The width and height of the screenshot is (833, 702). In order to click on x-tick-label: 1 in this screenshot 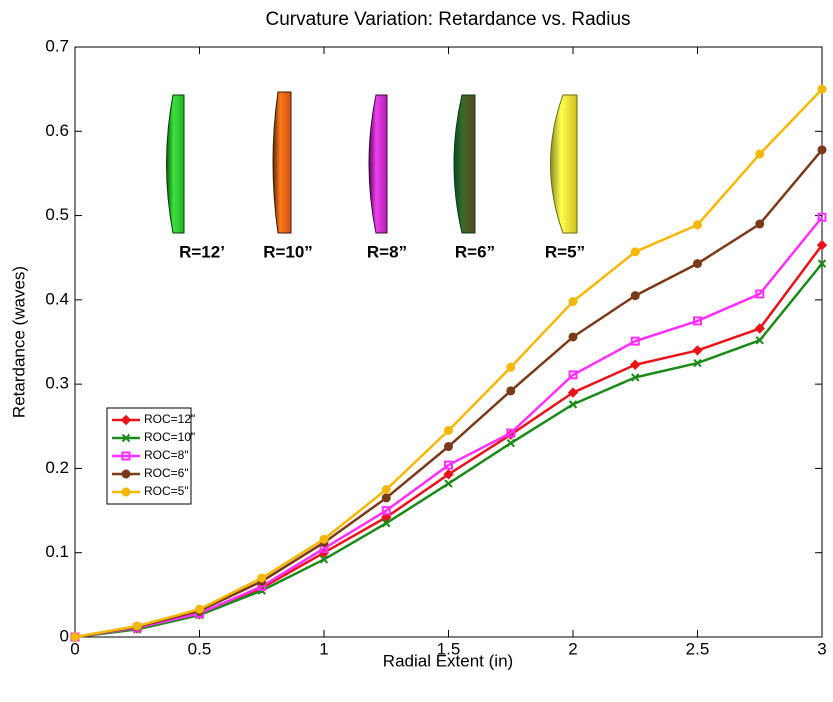, I will do `click(323, 648)`.